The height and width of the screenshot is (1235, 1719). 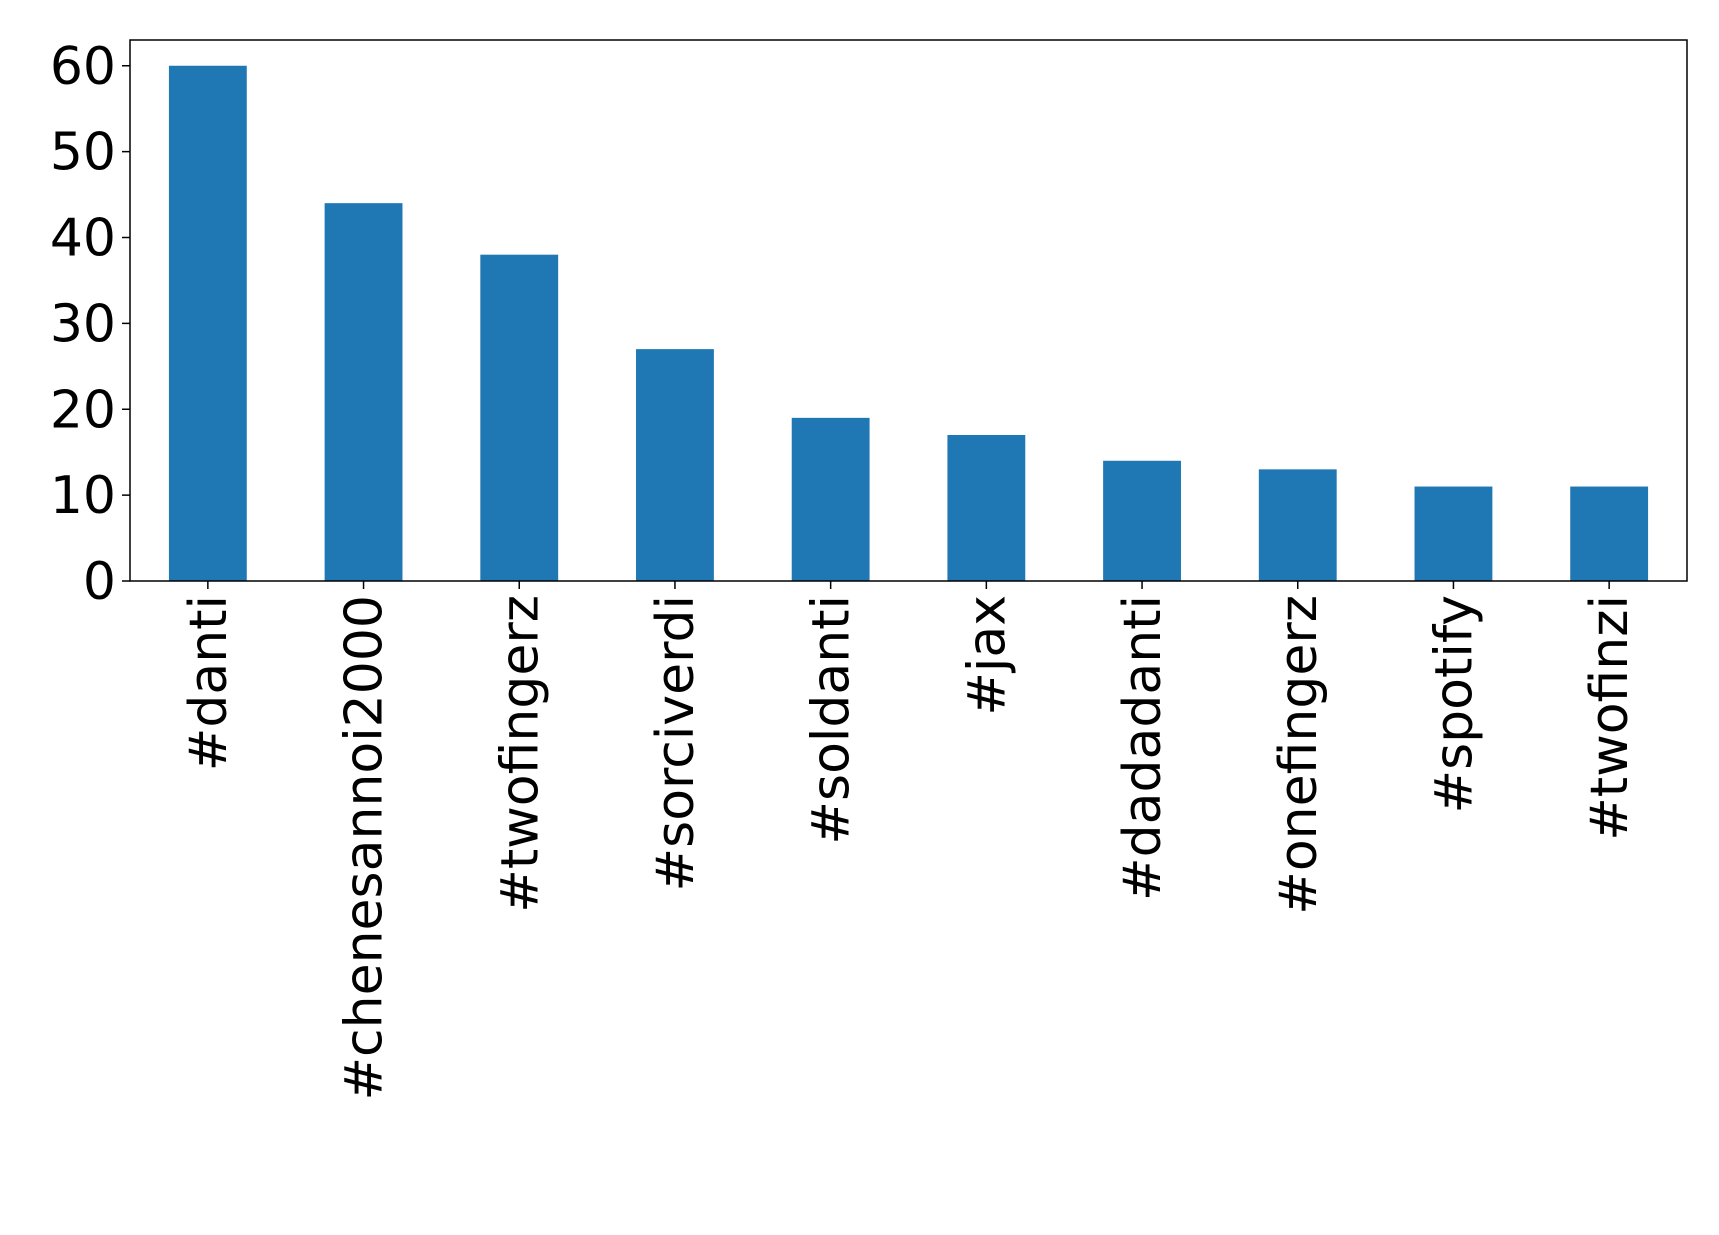 What do you see at coordinates (832, 720) in the screenshot?
I see `x-tick-label: #soldanti` at bounding box center [832, 720].